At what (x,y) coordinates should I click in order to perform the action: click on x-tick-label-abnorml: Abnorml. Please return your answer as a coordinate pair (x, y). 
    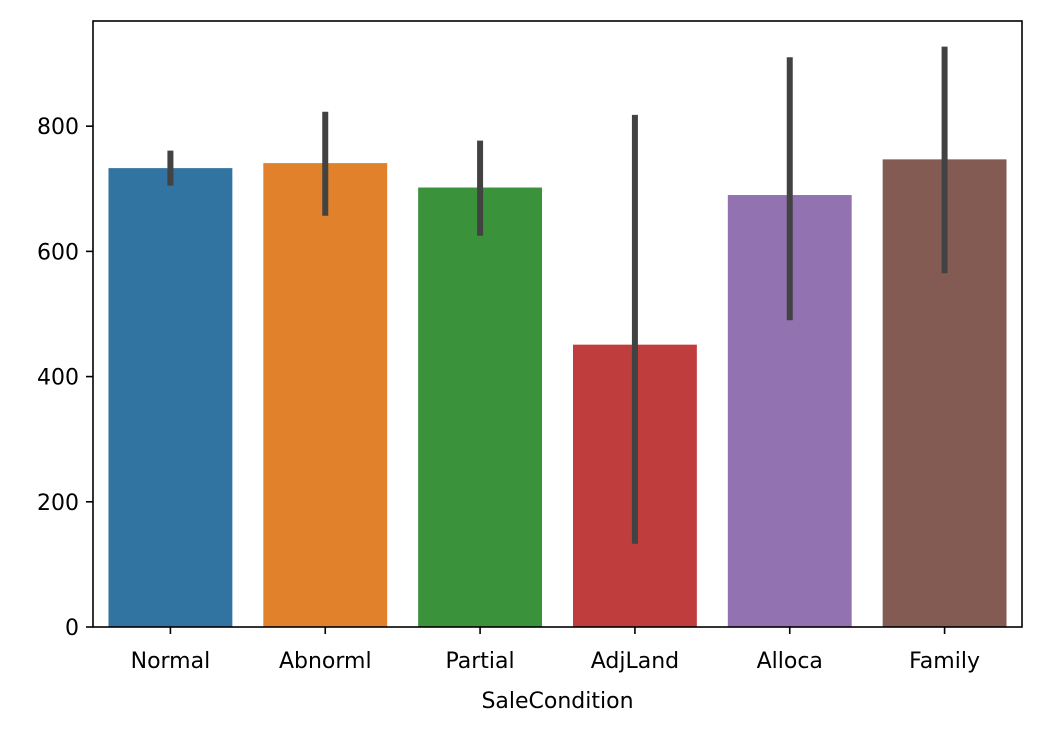
    Looking at the image, I should click on (325, 661).